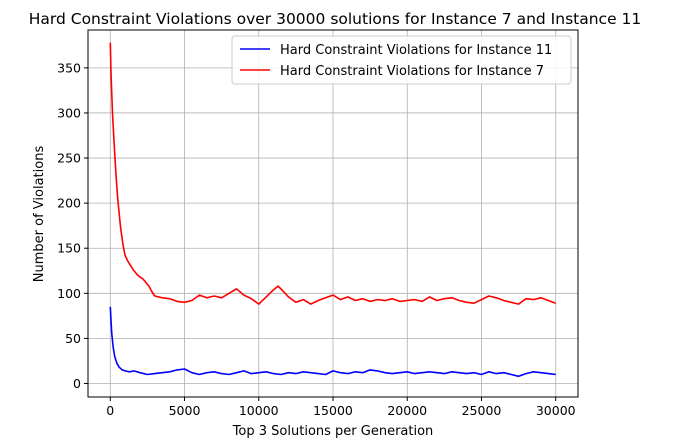 Image resolution: width=692 pixels, height=447 pixels. Describe the element at coordinates (69, 67) in the screenshot. I see `y-tick-label: 350` at that location.